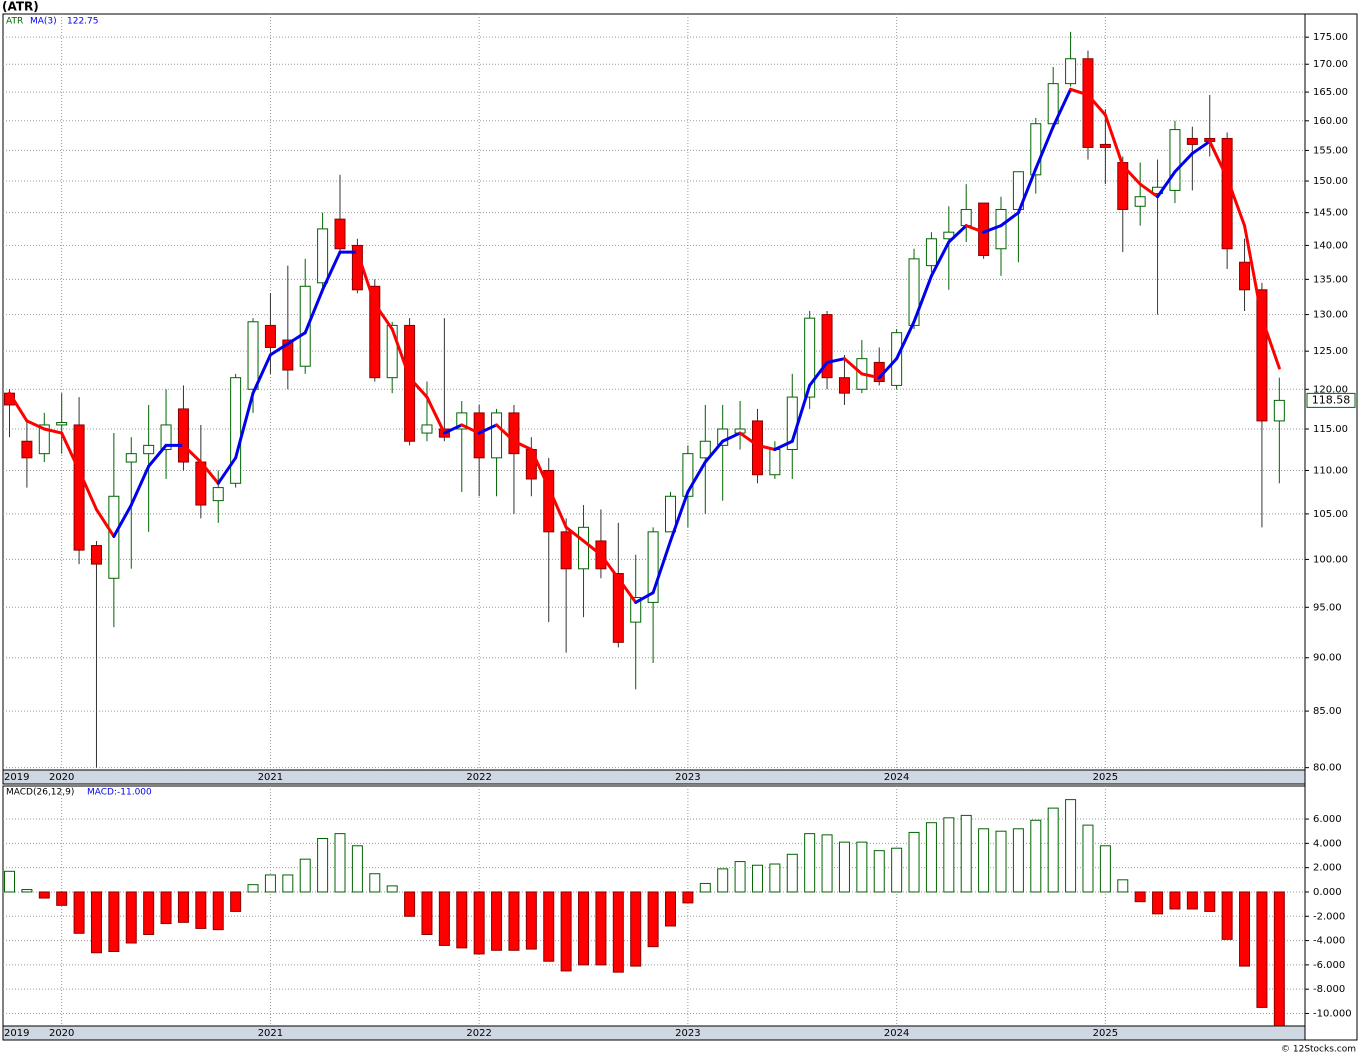 This screenshot has width=1360, height=1056. Describe the element at coordinates (1327, 607) in the screenshot. I see `y-tick-label: 95.00` at that location.